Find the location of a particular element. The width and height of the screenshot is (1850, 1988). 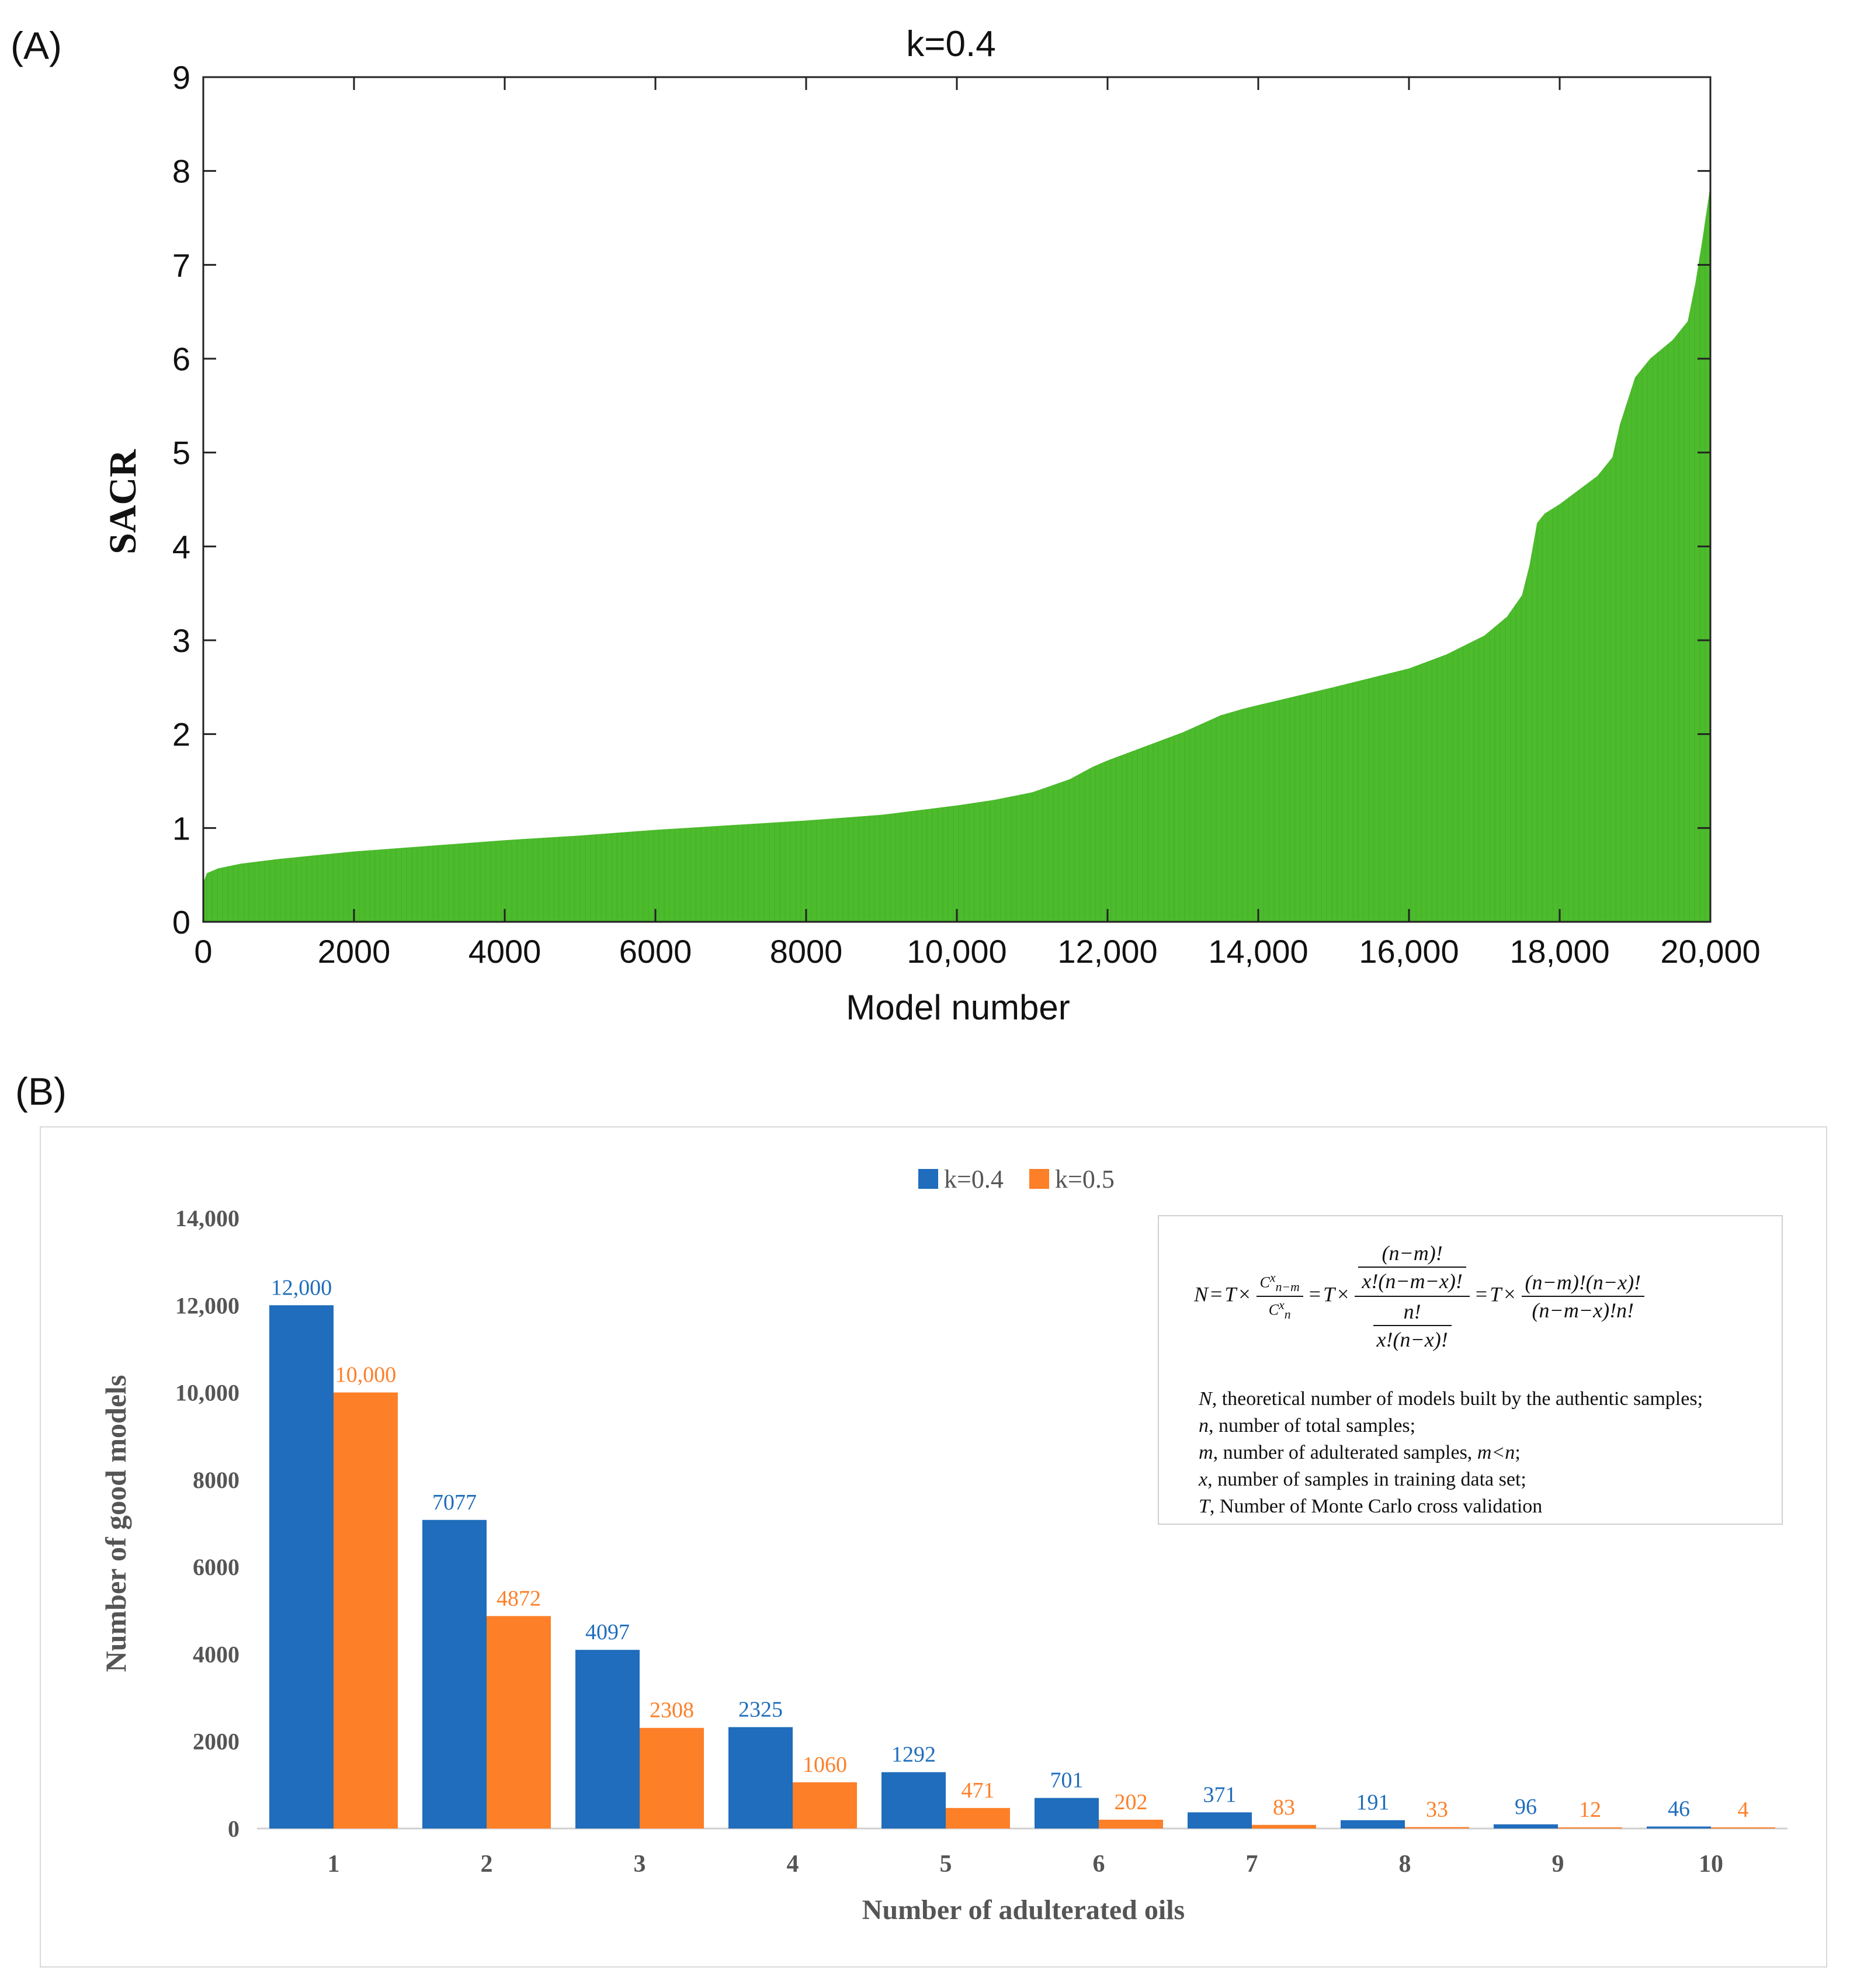

data-label: 371 is located at coordinates (1220, 1794).